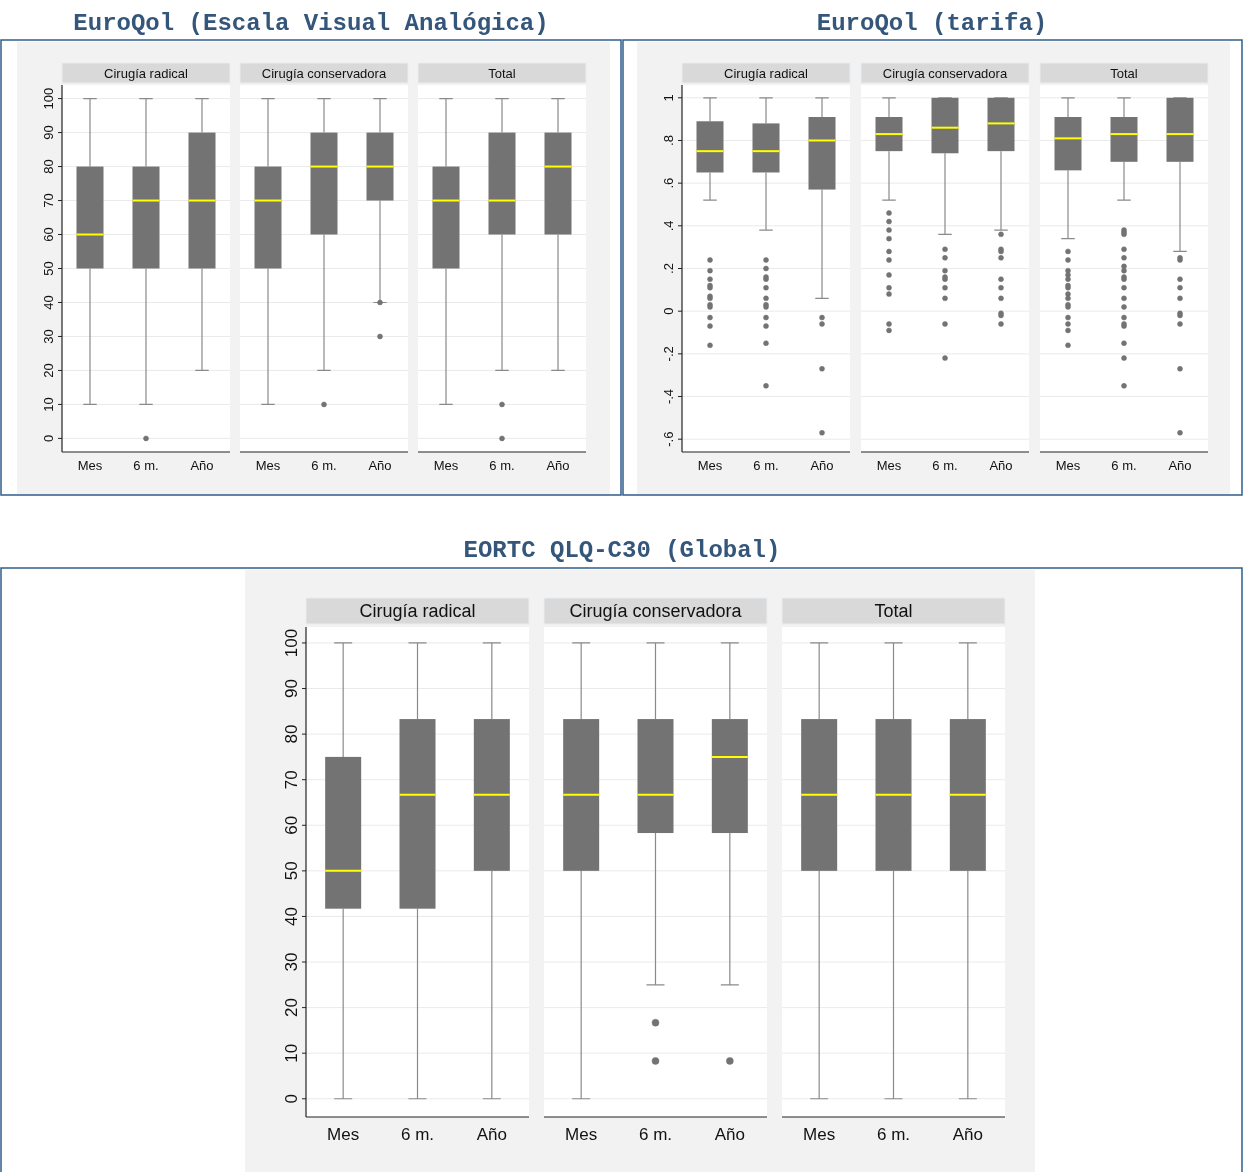  I want to click on chart-title: EuroQol (tarifa), so click(932, 23).